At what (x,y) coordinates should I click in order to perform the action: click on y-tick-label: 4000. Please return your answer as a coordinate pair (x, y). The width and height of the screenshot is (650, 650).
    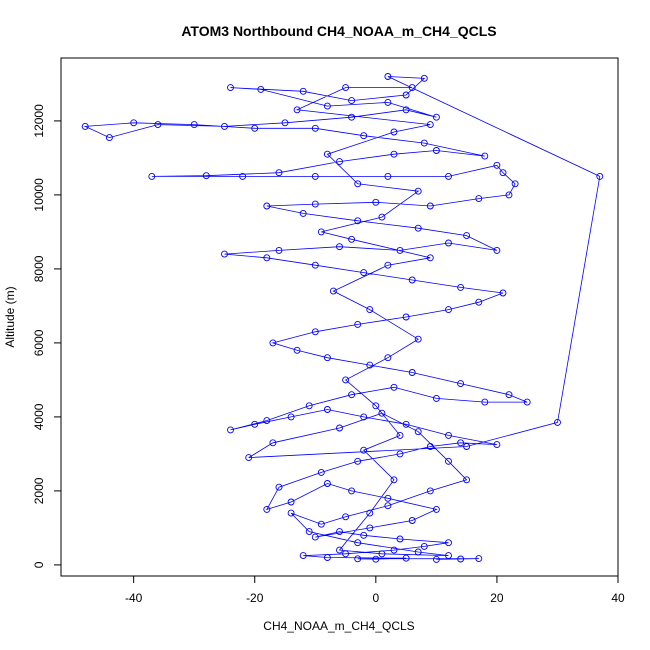
    Looking at the image, I should click on (39, 416).